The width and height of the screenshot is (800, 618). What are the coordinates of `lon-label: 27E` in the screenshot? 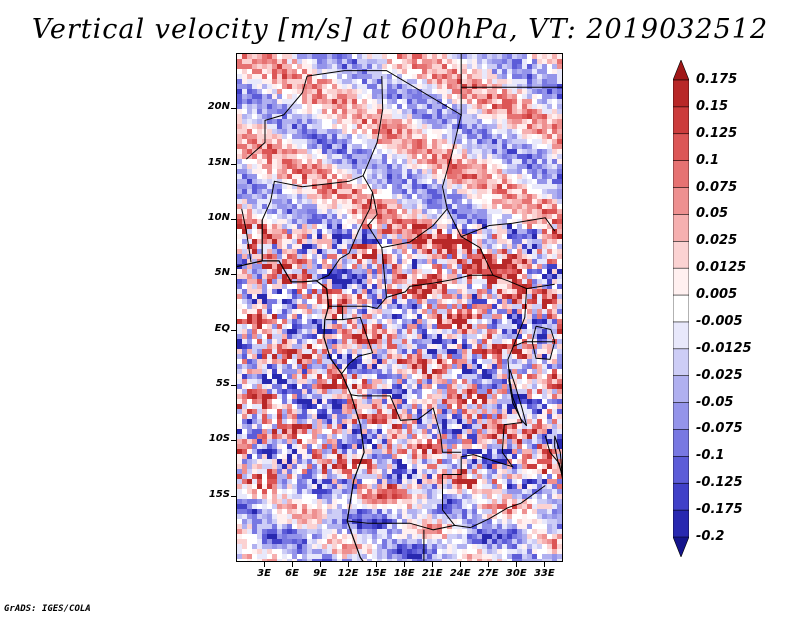 It's located at (488, 573).